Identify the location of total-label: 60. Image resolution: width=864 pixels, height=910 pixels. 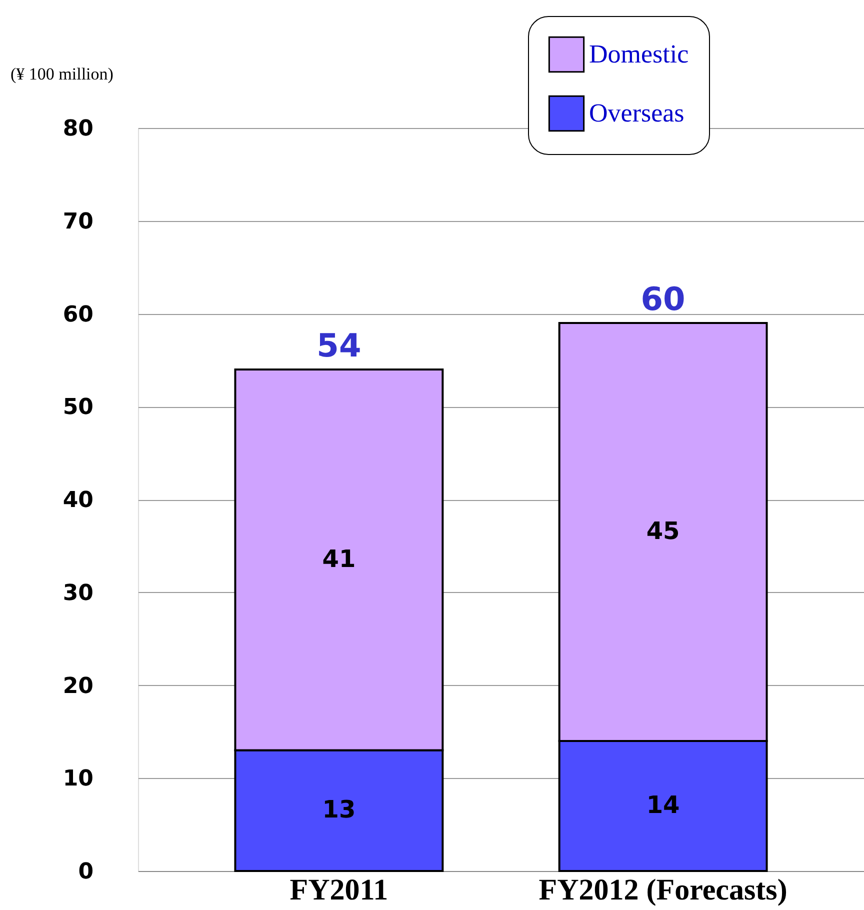
(663, 299).